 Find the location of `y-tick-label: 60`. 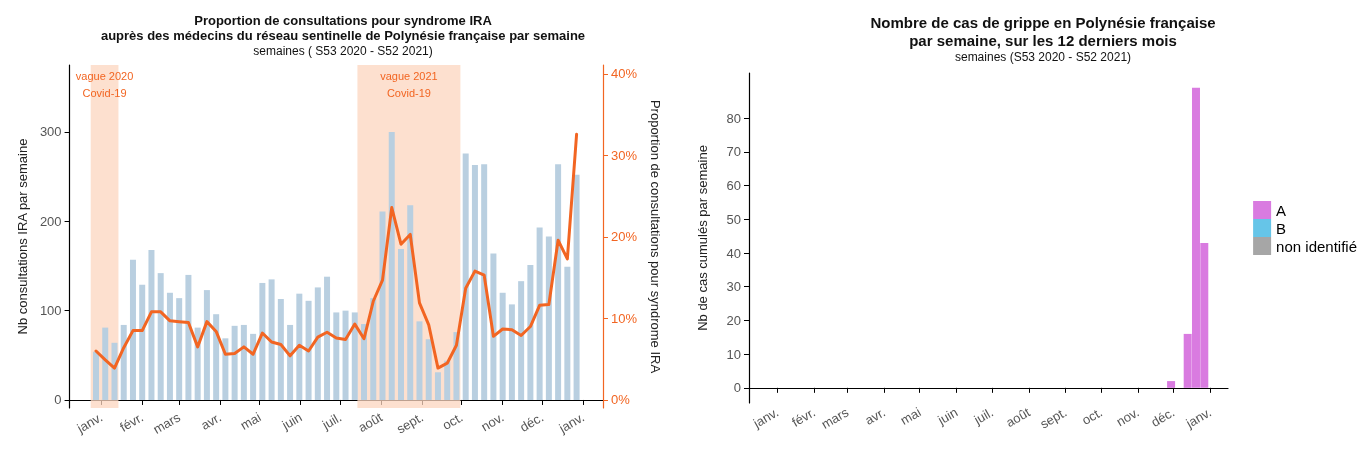

y-tick-label: 60 is located at coordinates (733, 186).